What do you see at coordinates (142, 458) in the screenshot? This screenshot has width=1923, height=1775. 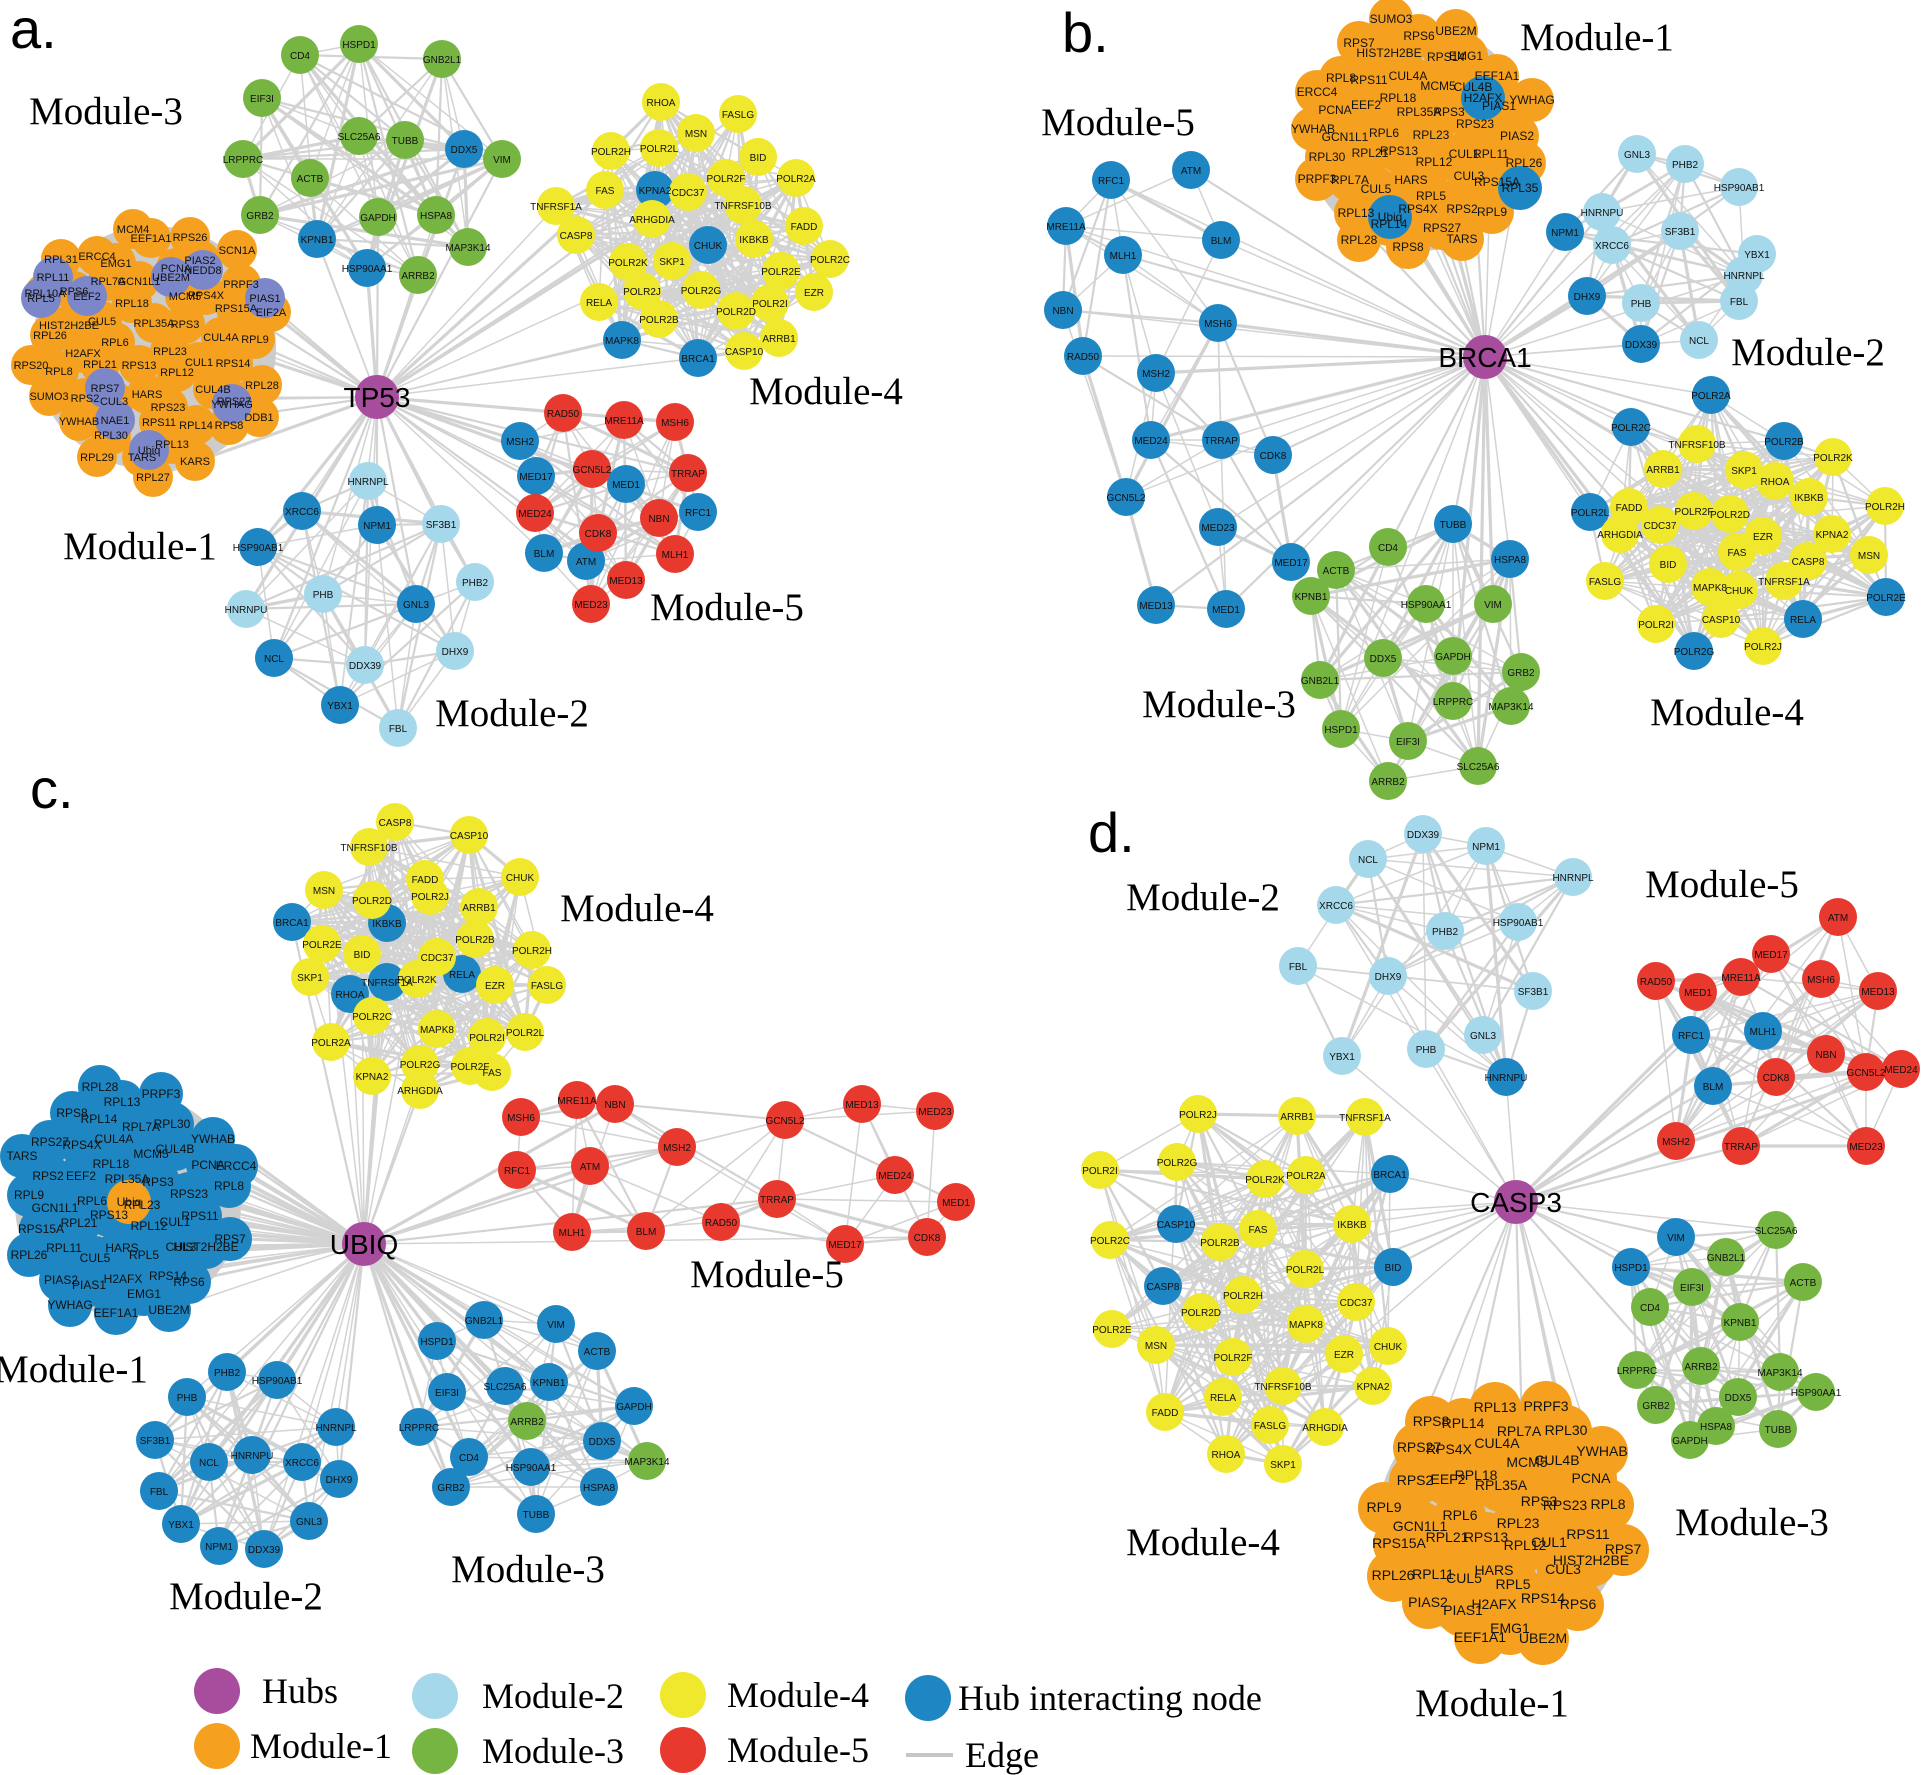 I see `svg-text: TARS` at bounding box center [142, 458].